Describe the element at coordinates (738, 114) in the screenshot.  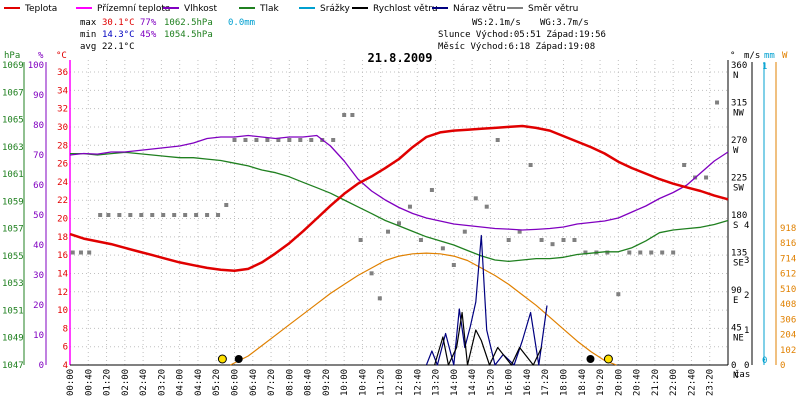
I see `direction-tick-label: NW` at that location.